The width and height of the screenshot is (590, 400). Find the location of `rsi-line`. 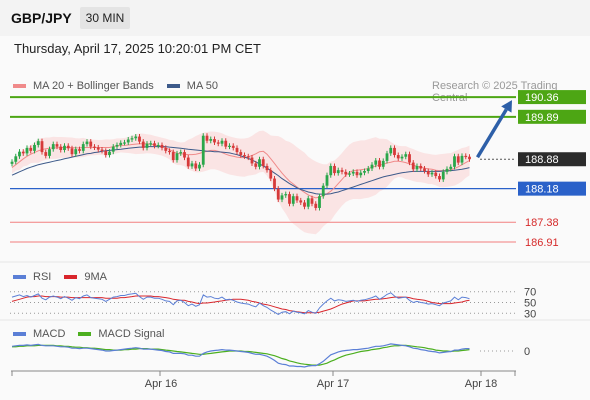

rsi-line is located at coordinates (240, 303).